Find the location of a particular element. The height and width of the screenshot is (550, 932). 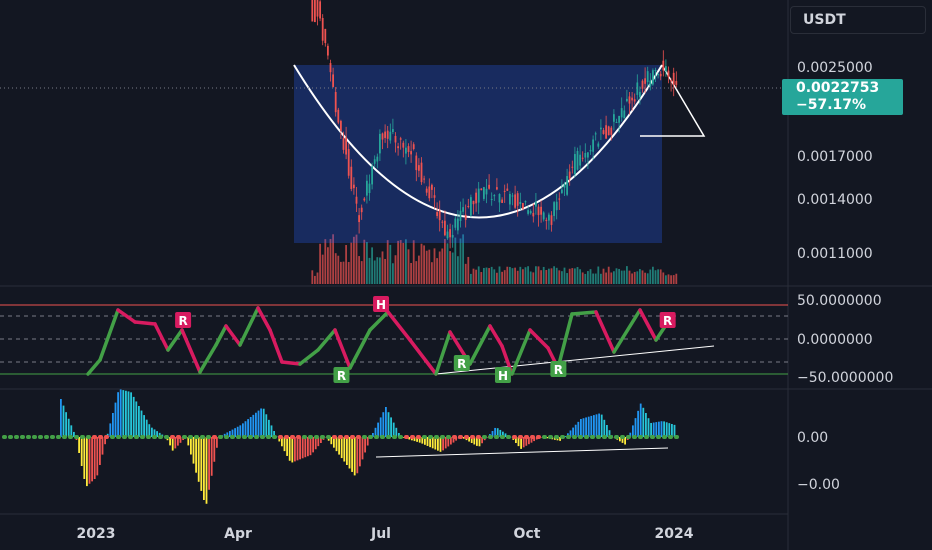

price-axis: 0.0025000 0.0017000 0.0014000 0.0011000 is located at coordinates (835, 161).